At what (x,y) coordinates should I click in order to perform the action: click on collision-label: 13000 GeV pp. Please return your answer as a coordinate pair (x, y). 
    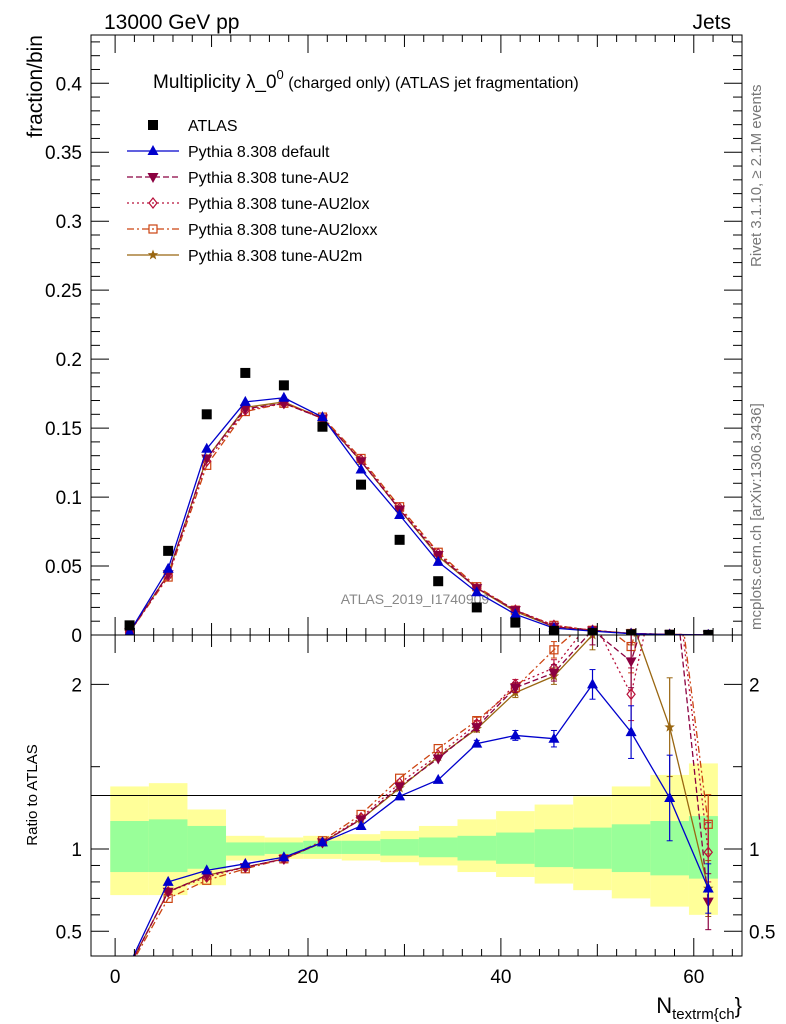
    Looking at the image, I should click on (171, 22).